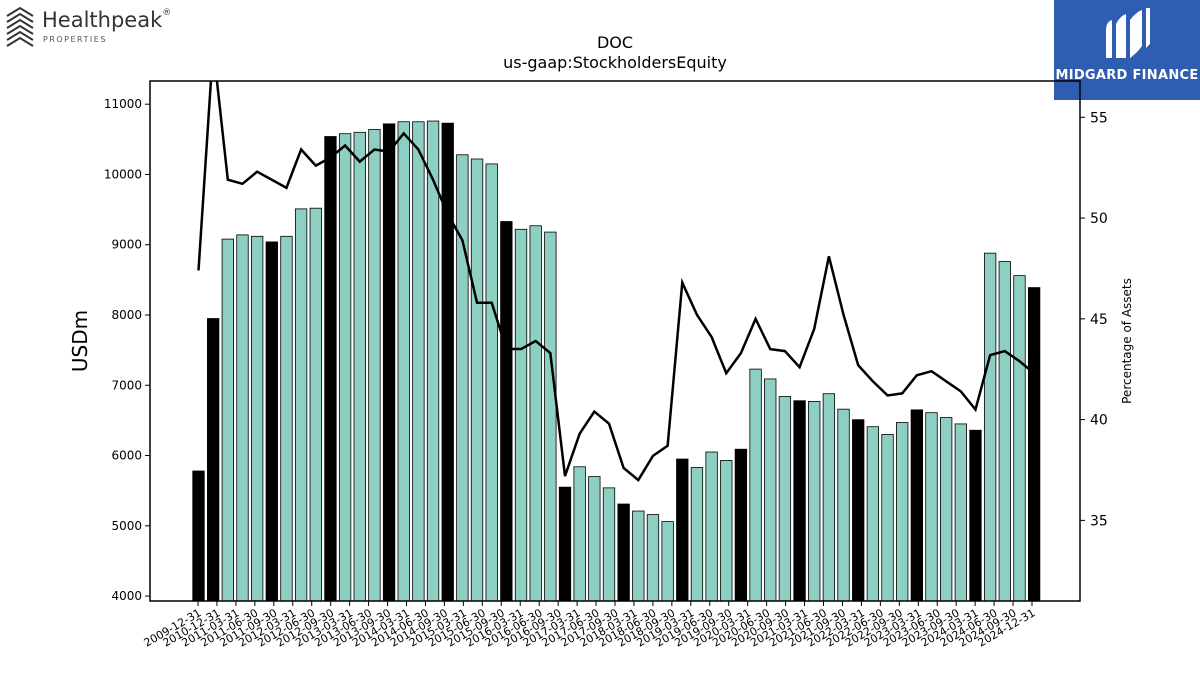 The height and width of the screenshot is (675, 1200). I want to click on healthpeak-logo: Healthpeak® PROPERTIES, so click(89, 26).